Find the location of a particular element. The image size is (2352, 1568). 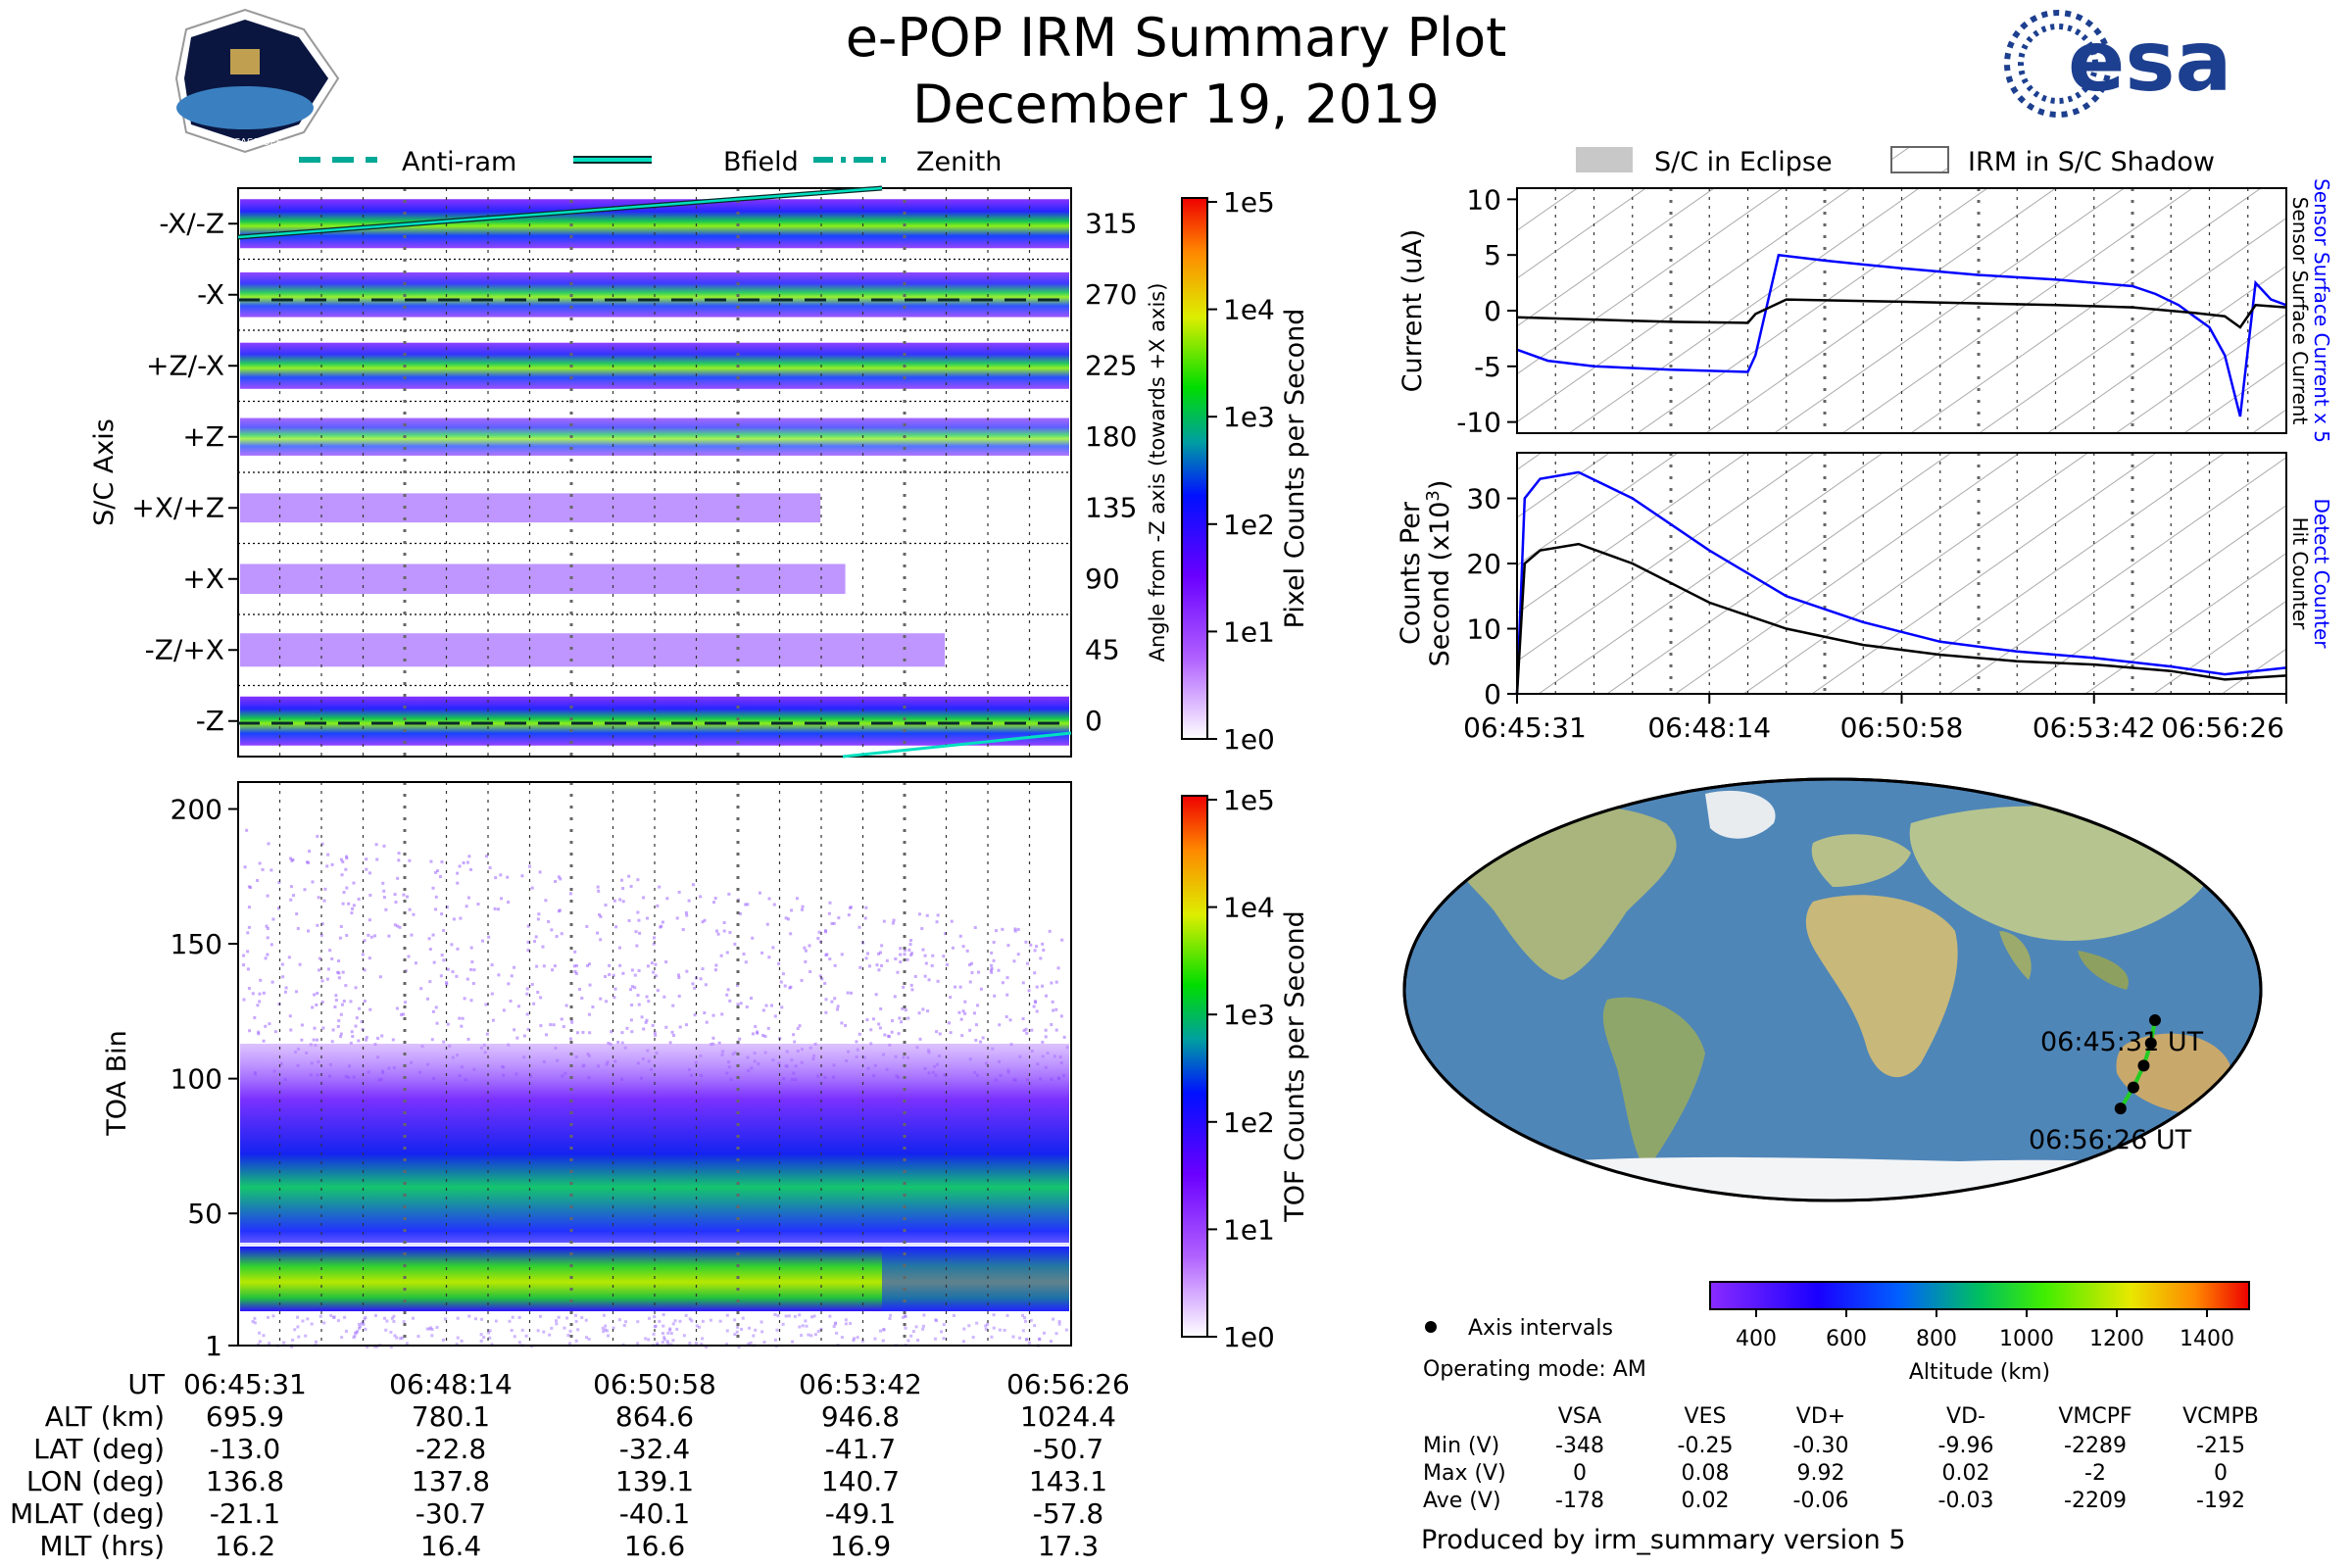

voltage-cell: 0 is located at coordinates (2221, 1473).